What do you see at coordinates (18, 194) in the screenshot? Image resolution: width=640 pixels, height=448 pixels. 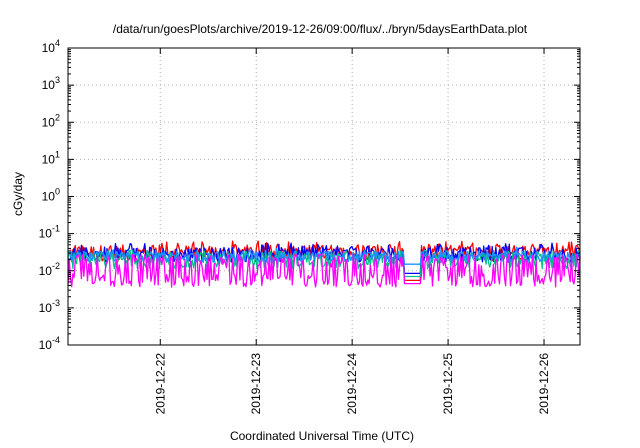 I see `y-axis-label: cGy/day` at bounding box center [18, 194].